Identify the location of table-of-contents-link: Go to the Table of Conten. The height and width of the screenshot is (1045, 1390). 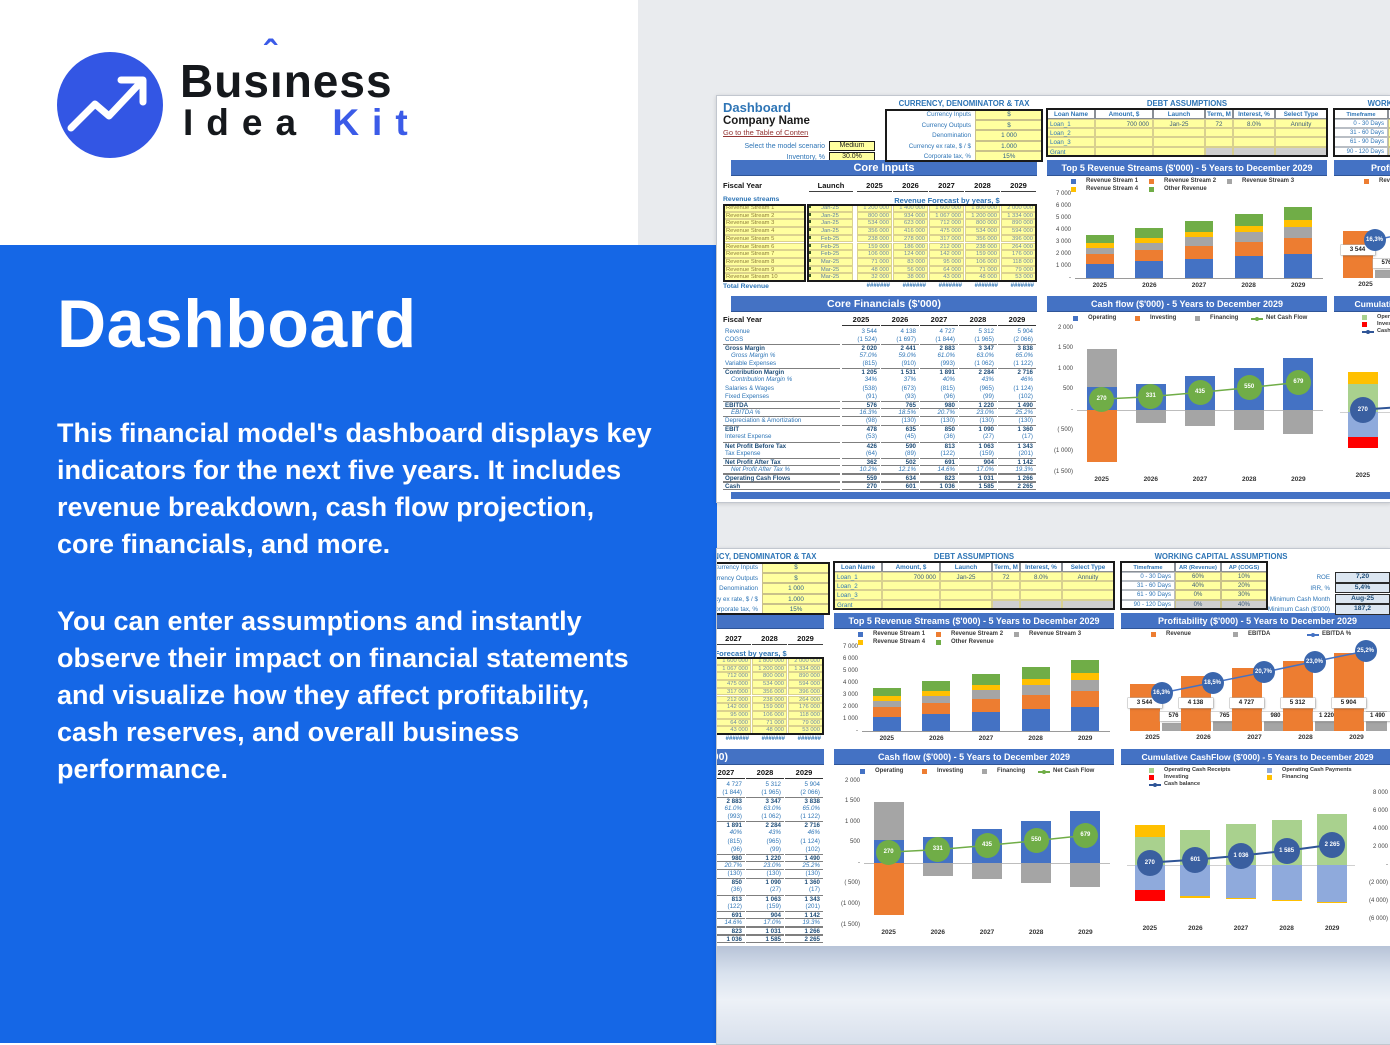
(765, 132).